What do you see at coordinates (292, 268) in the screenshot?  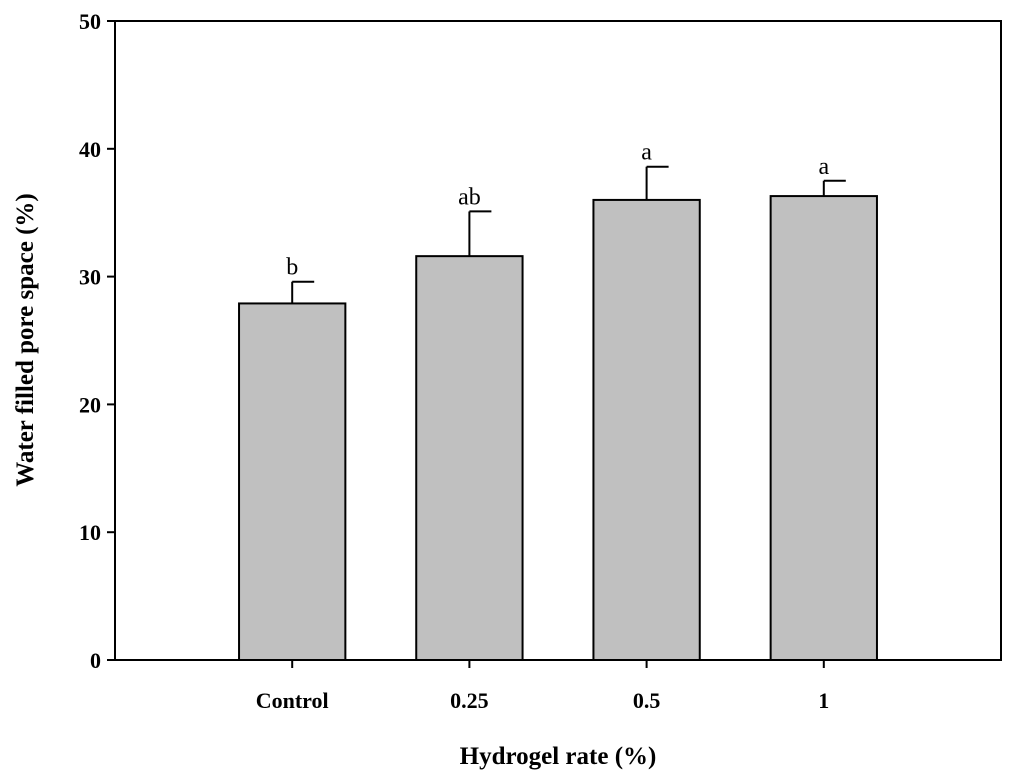 I see `significance-label: b` at bounding box center [292, 268].